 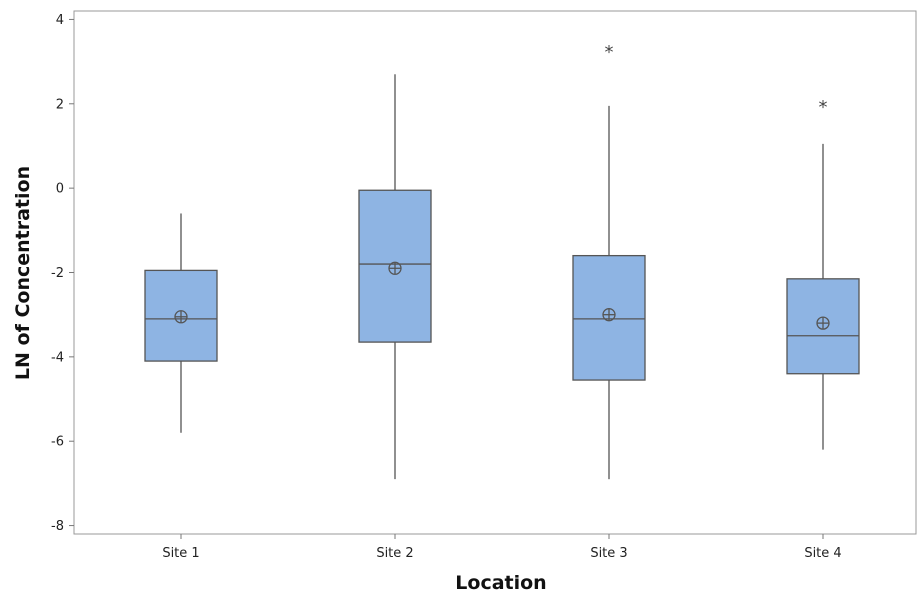 I want to click on x-axis-title: Location, so click(x=500, y=583).